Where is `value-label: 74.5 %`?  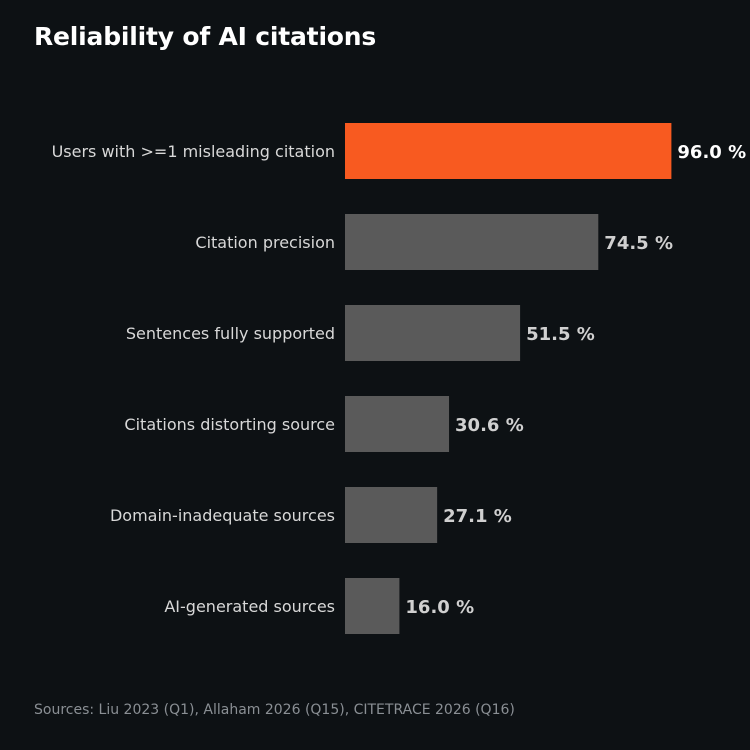
value-label: 74.5 % is located at coordinates (638, 243).